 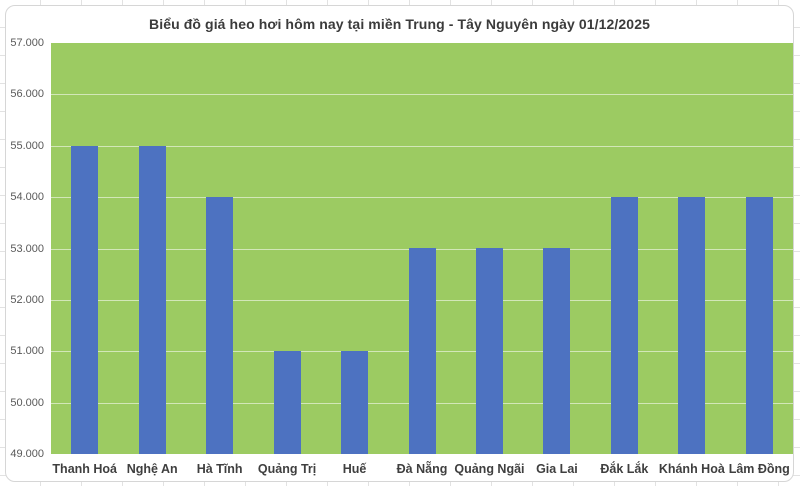 What do you see at coordinates (354, 469) in the screenshot?
I see `x-tick-label: Huế` at bounding box center [354, 469].